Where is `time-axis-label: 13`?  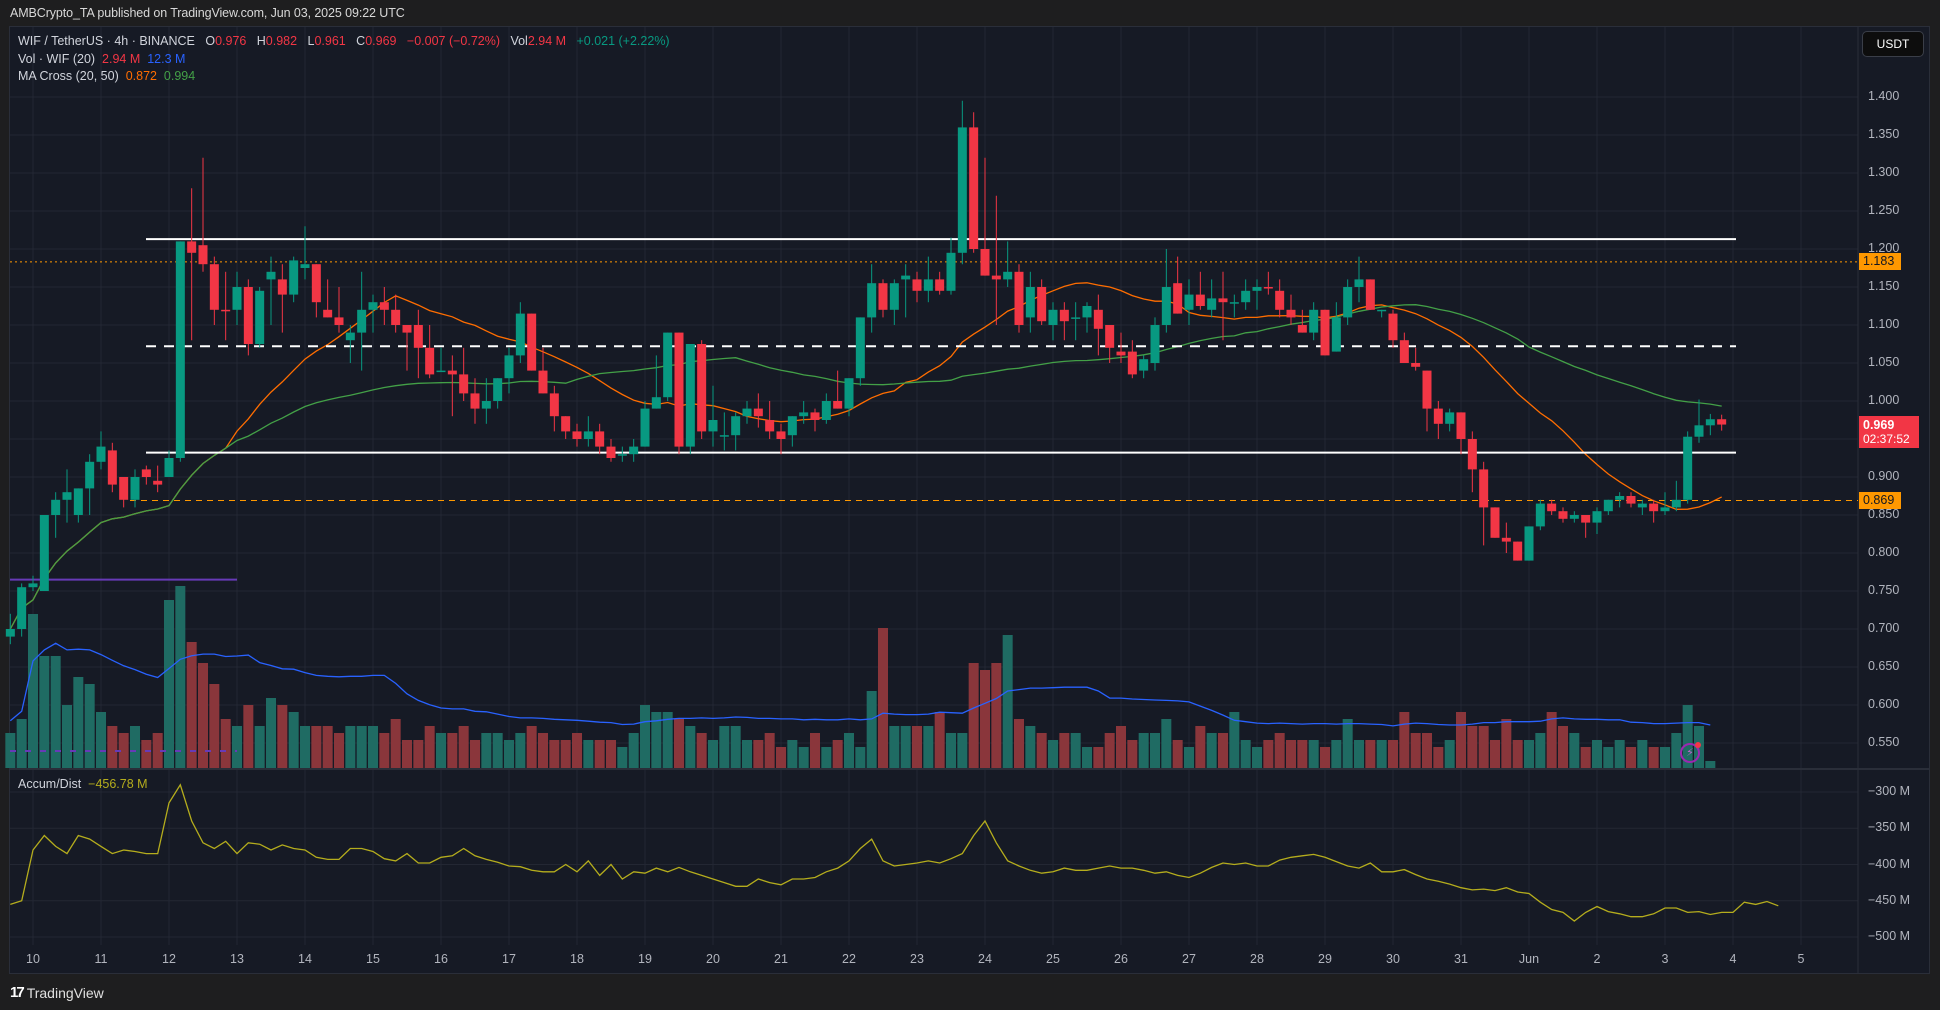
time-axis-label: 13 is located at coordinates (237, 959).